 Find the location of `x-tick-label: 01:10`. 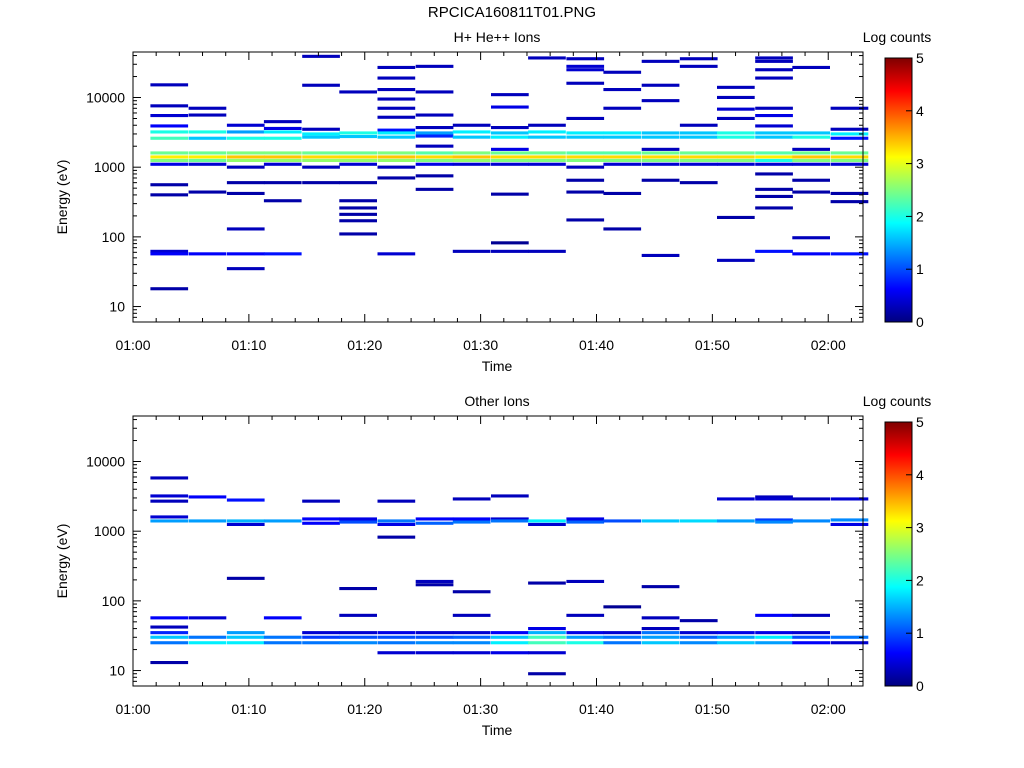

x-tick-label: 01:10 is located at coordinates (248, 709).